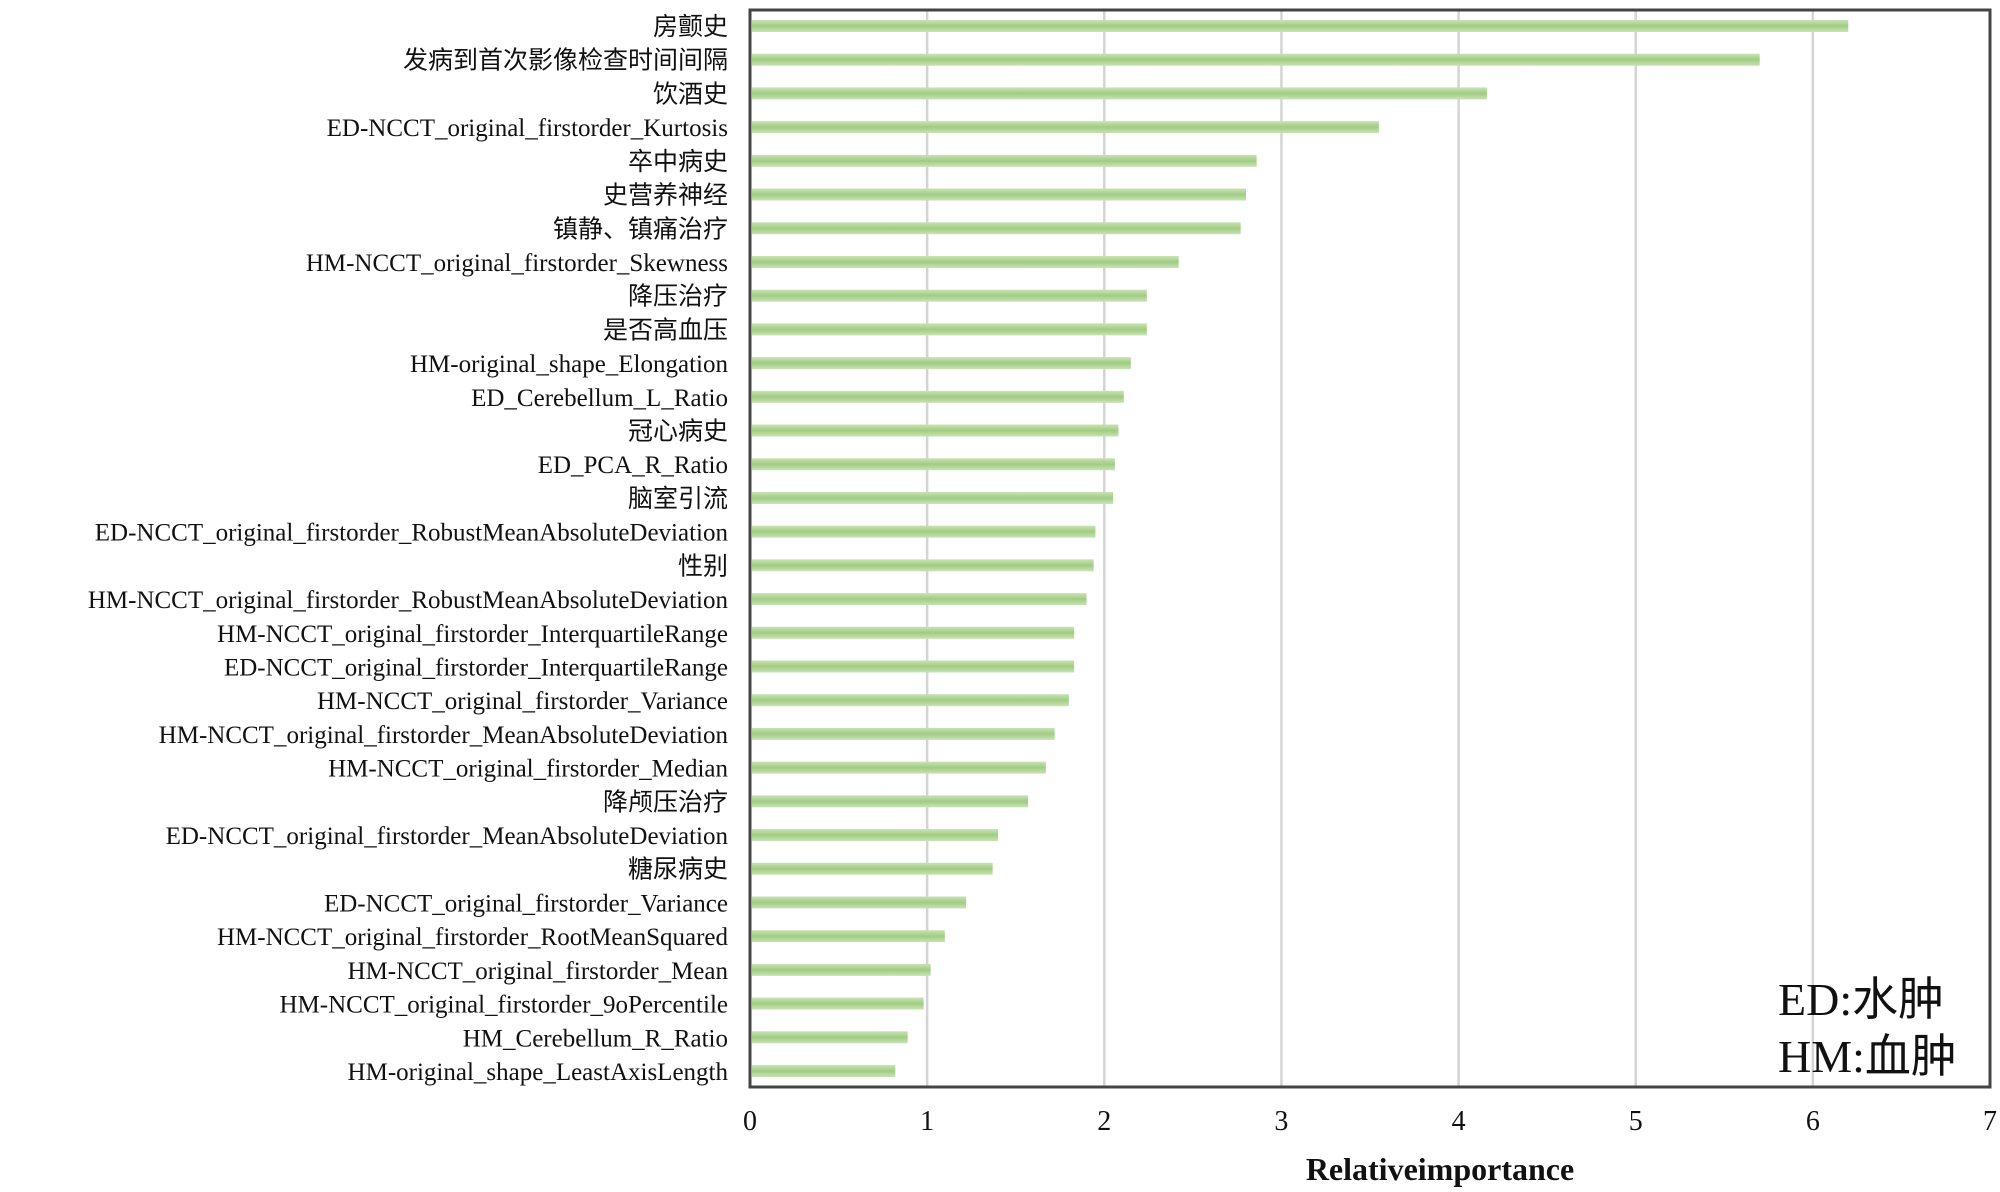 This screenshot has width=2000, height=1192. I want to click on x-axis-label: Relativeimportance, so click(1440, 1169).